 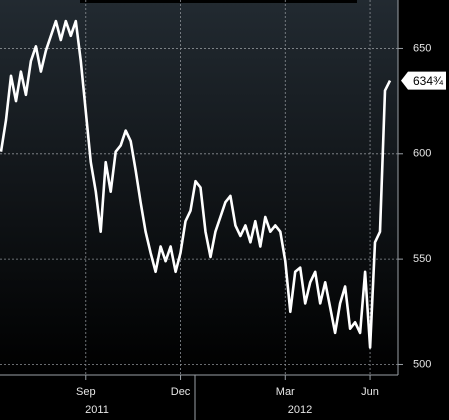 What do you see at coordinates (422, 364) in the screenshot?
I see `y-tick-label: 500` at bounding box center [422, 364].